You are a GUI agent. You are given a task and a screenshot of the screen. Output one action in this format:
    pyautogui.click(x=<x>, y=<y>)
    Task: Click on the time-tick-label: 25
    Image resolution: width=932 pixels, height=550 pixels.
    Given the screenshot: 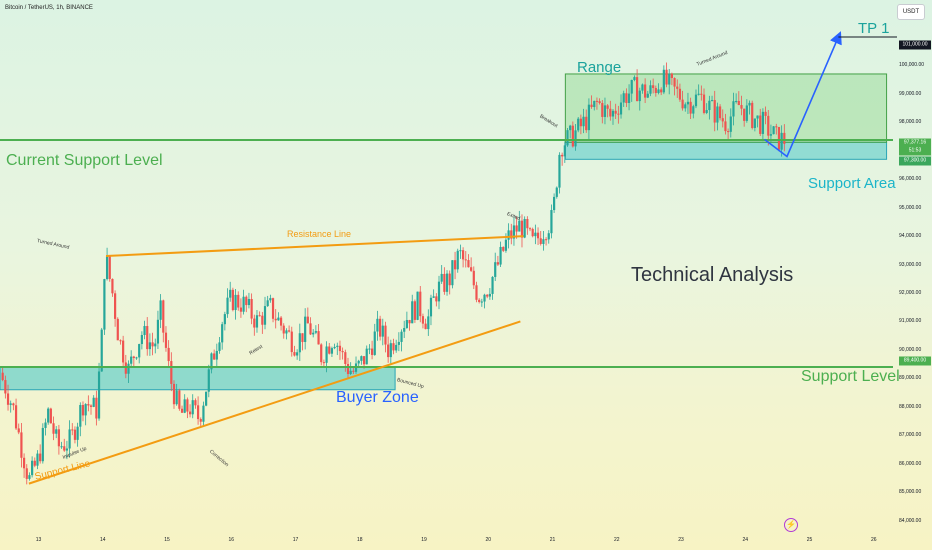 What is the action you would take?
    pyautogui.click(x=809, y=540)
    